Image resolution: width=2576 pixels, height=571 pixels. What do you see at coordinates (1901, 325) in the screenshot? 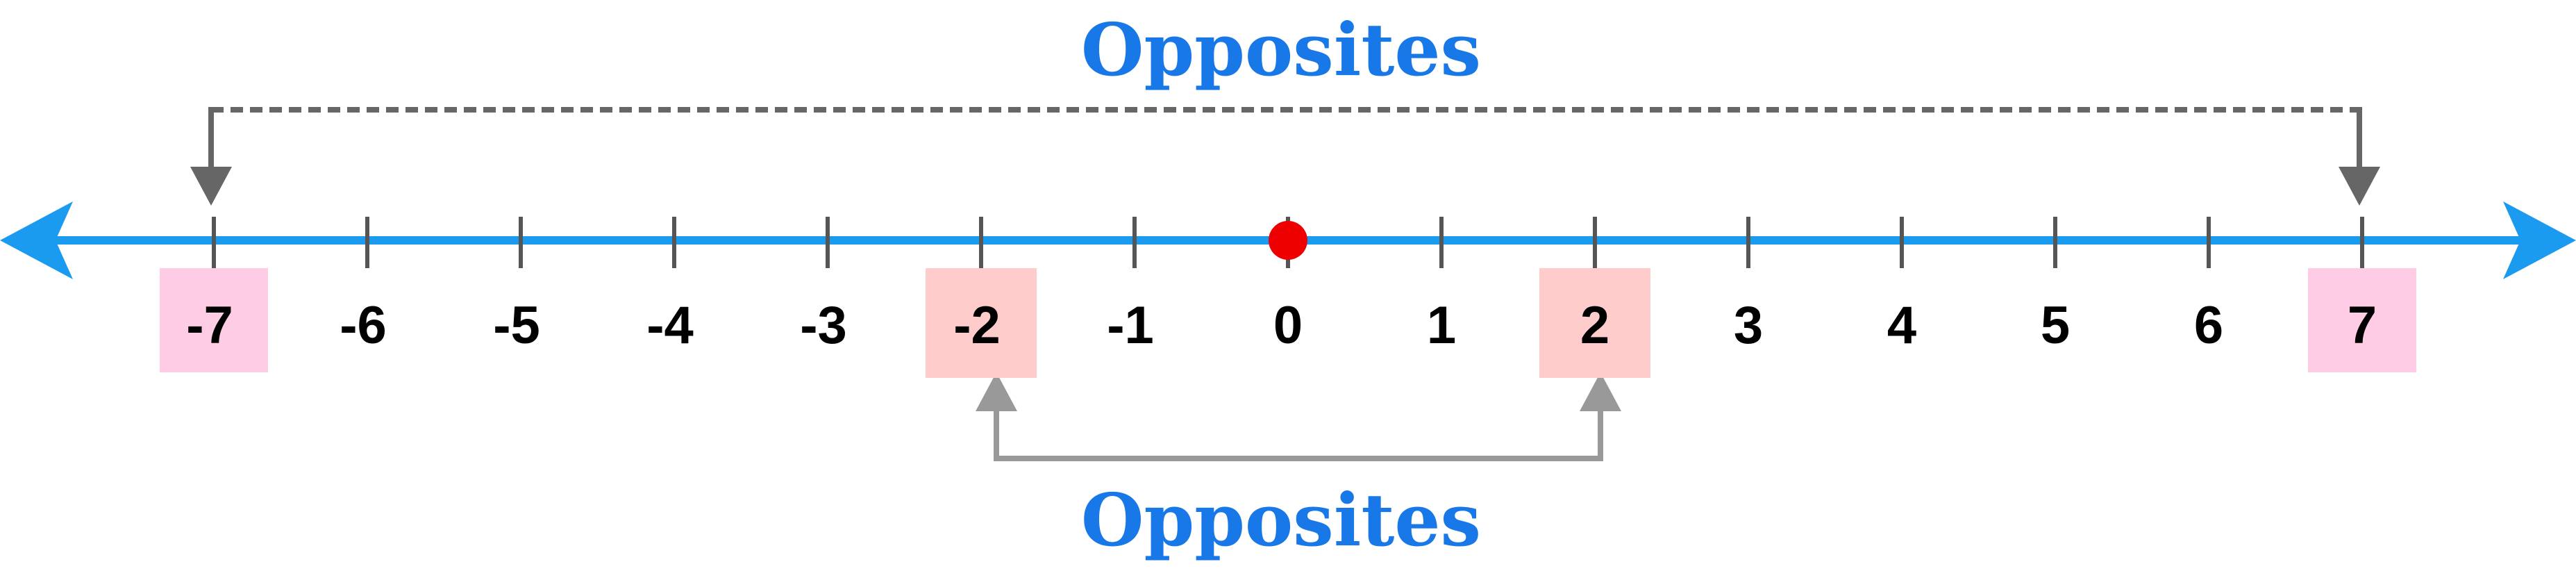
I see `tick-label-4: 4` at bounding box center [1901, 325].